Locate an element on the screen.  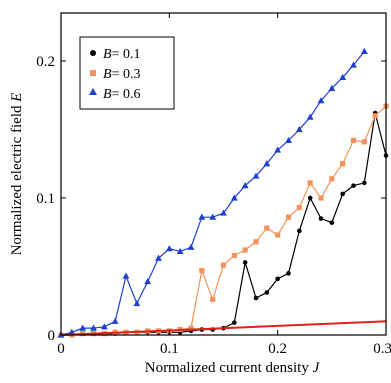
legend-label-b03: B= 0.3 is located at coordinates (121, 74).